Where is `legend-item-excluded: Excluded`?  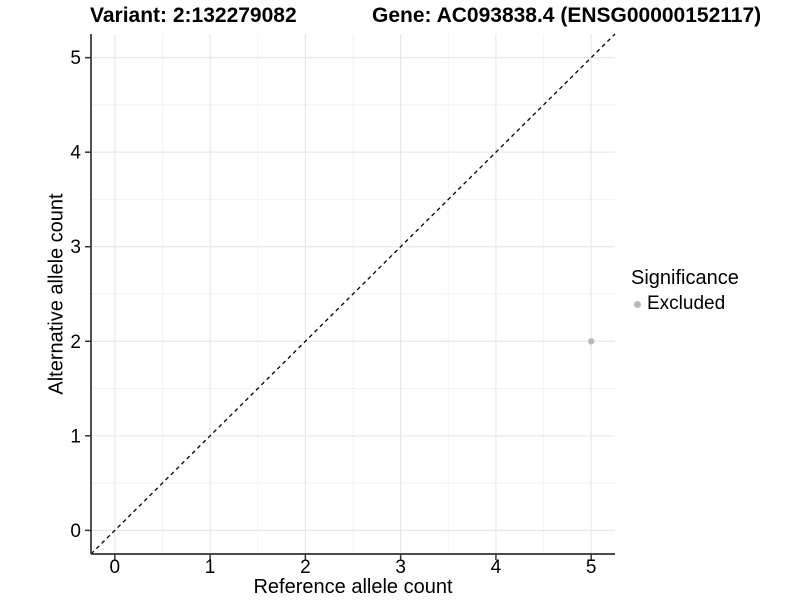
legend-item-excluded: Excluded is located at coordinates (685, 304).